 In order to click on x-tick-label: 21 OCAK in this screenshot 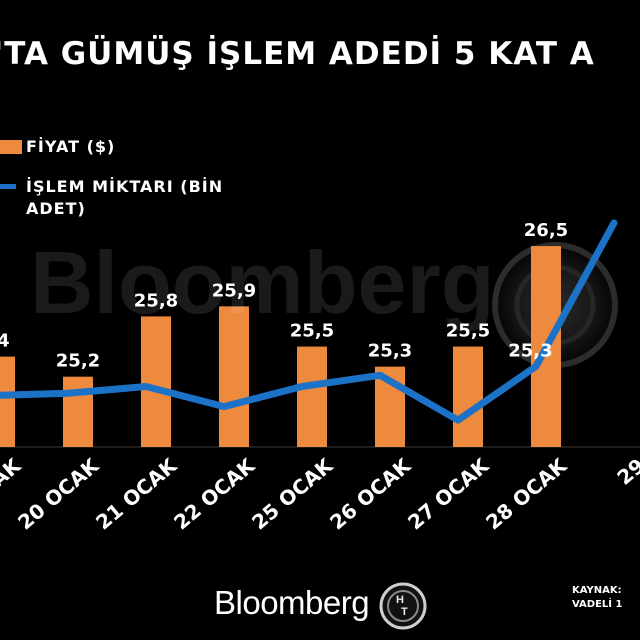, I will do `click(136, 493)`.